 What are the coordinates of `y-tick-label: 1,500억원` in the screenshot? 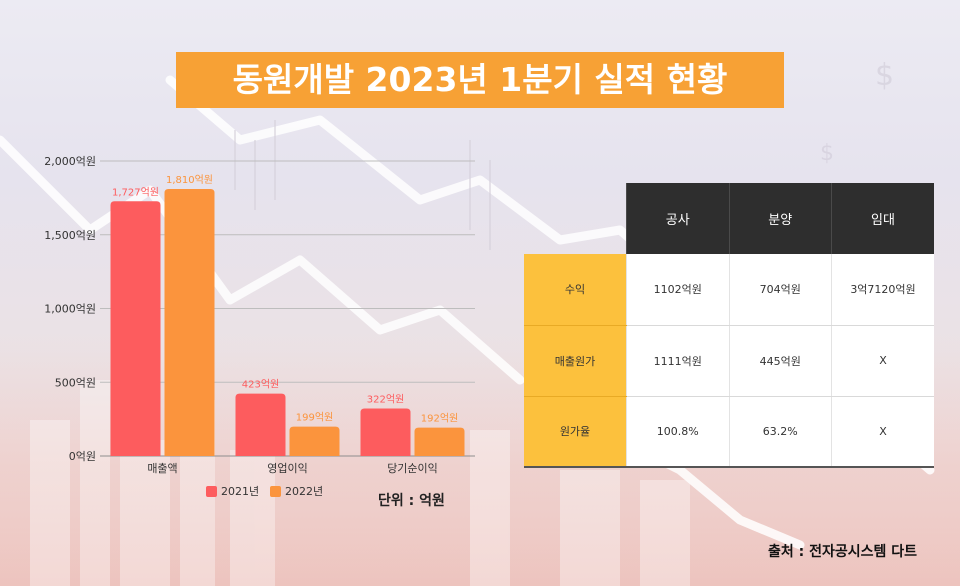 It's located at (70, 235).